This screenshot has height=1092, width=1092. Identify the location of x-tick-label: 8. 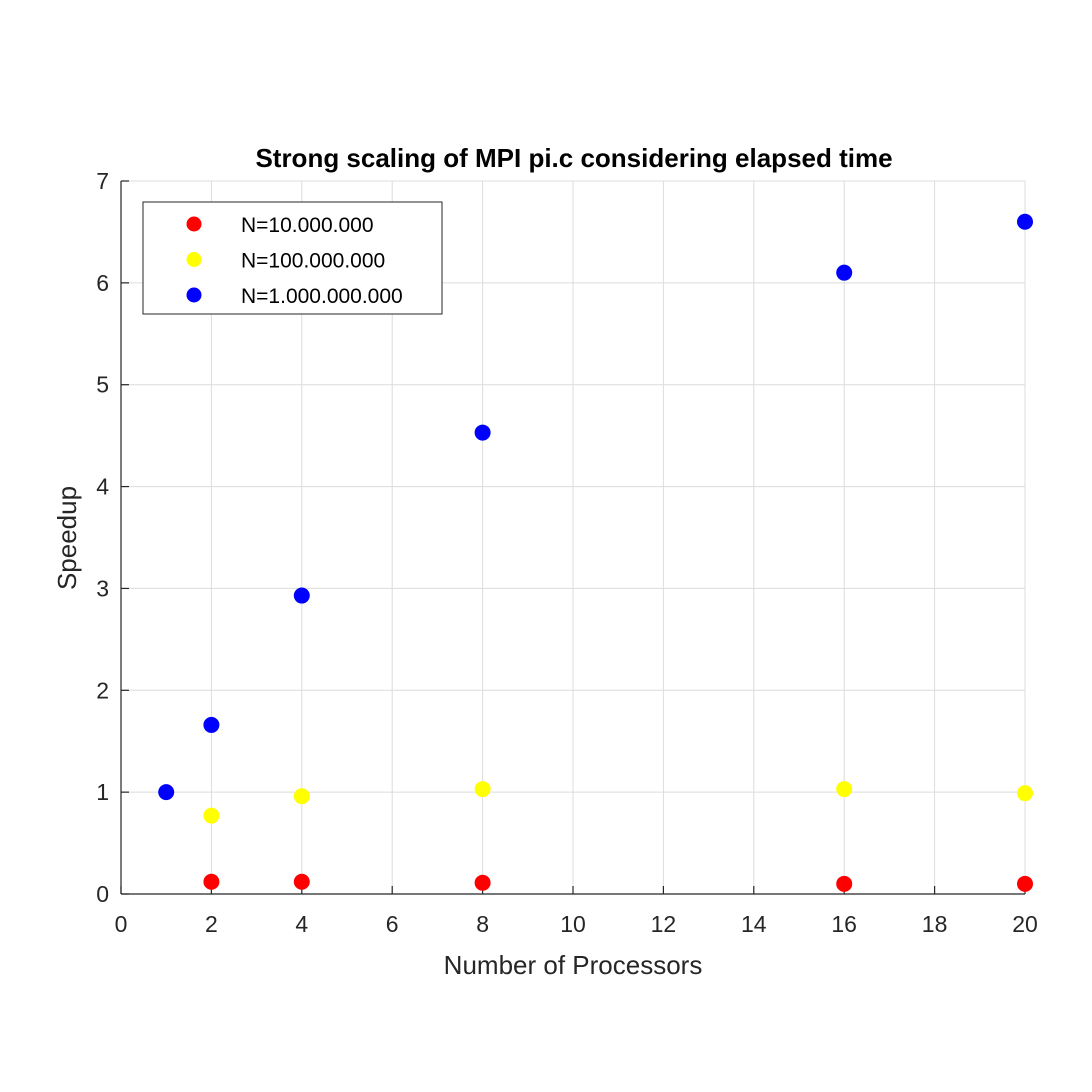
(482, 924).